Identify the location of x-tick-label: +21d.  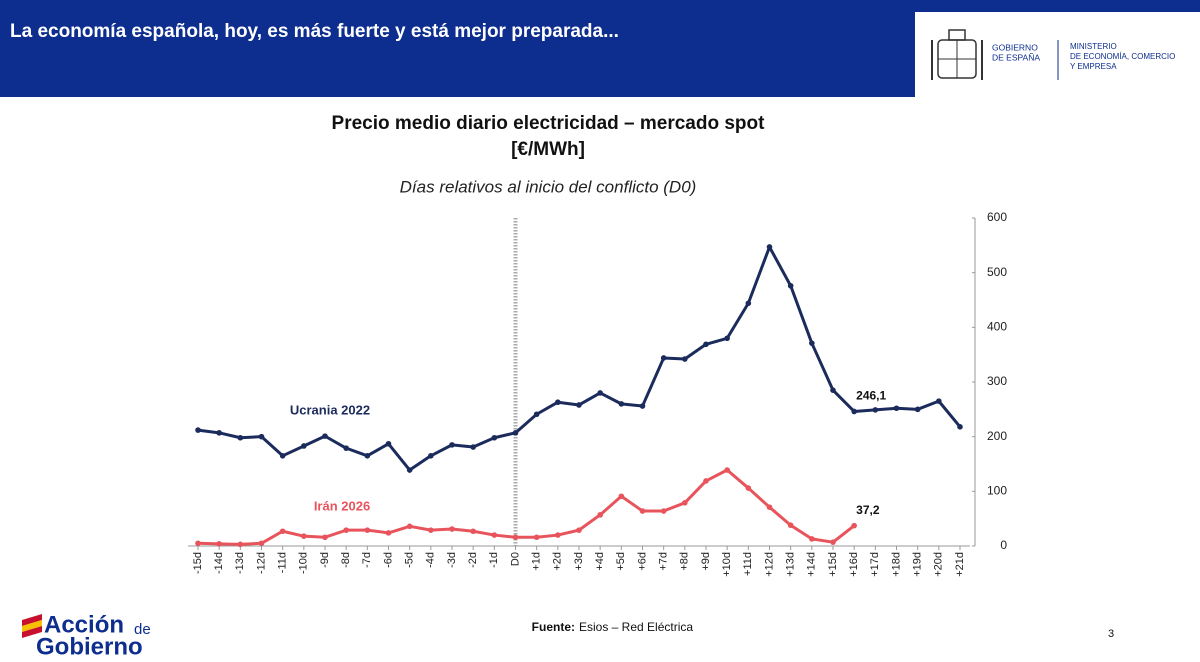
(960, 564).